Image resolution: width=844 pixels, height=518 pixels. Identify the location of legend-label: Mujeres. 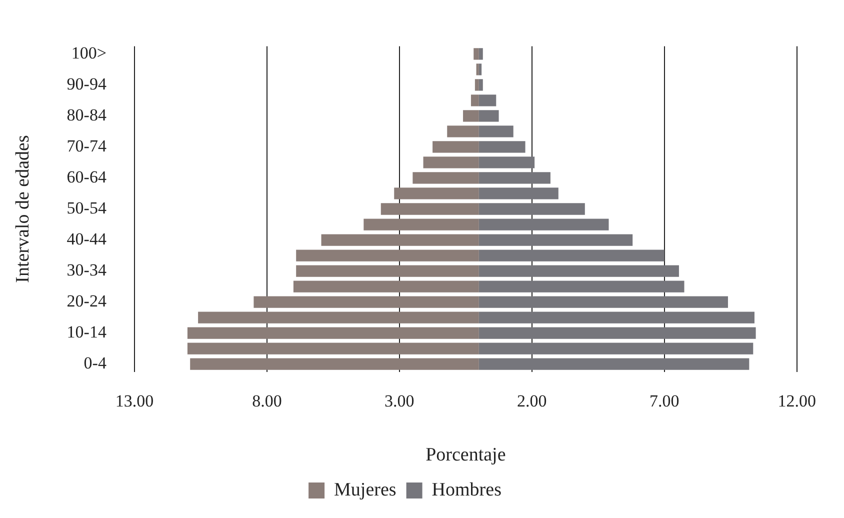
(365, 489).